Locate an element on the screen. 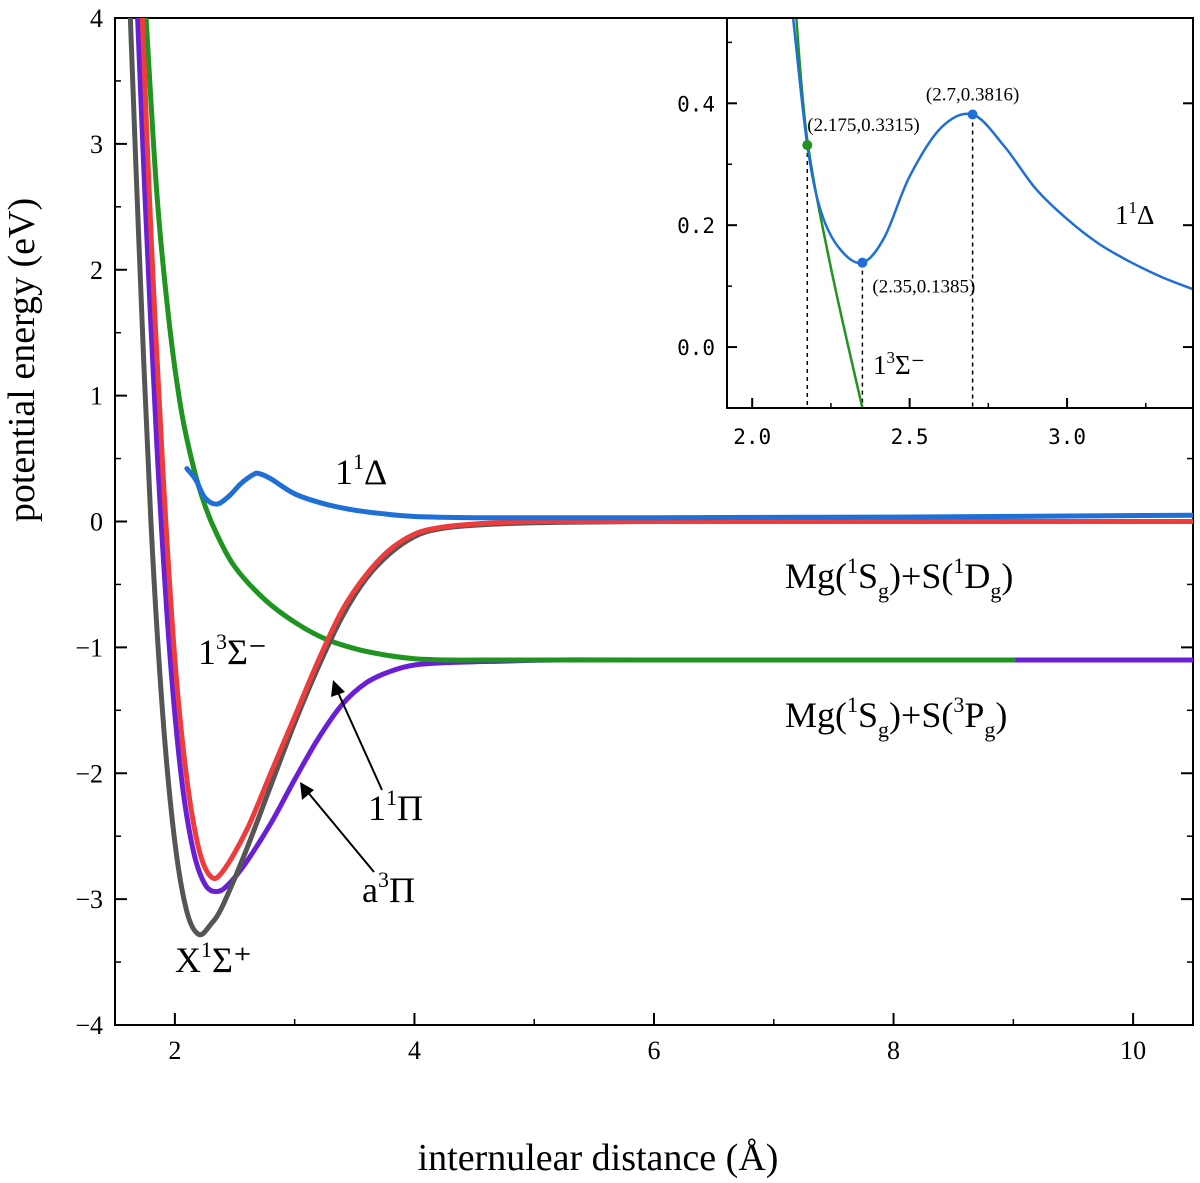  x-tick-label: 8 is located at coordinates (893, 1050).